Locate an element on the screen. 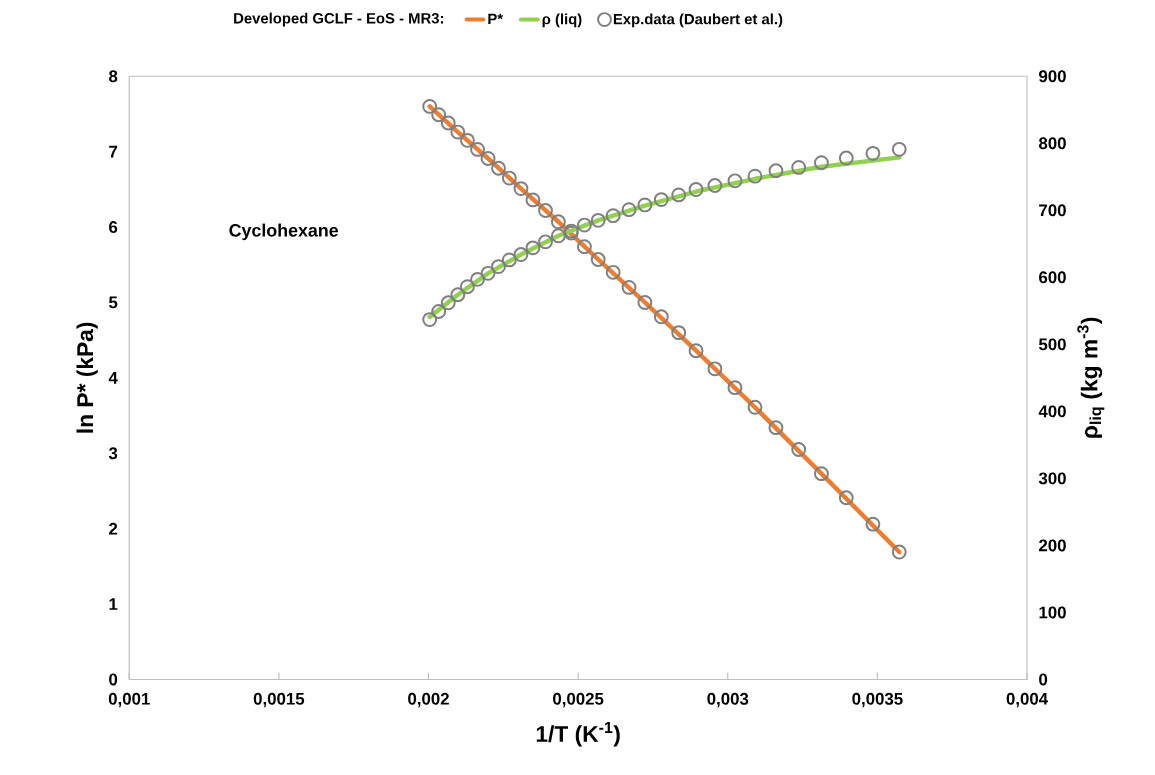  legend-title: Developed GCLF - EoS - MR3: is located at coordinates (339, 19).